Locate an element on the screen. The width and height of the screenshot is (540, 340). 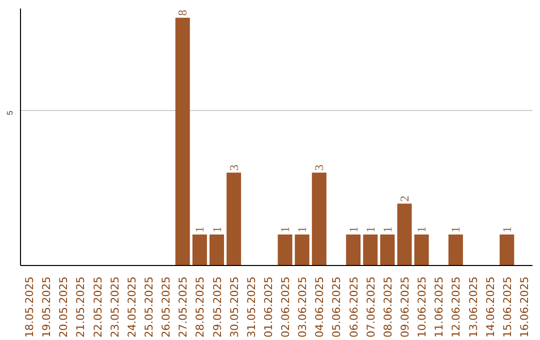
x-tick-label: 27.05.2025 is located at coordinates (183, 307).